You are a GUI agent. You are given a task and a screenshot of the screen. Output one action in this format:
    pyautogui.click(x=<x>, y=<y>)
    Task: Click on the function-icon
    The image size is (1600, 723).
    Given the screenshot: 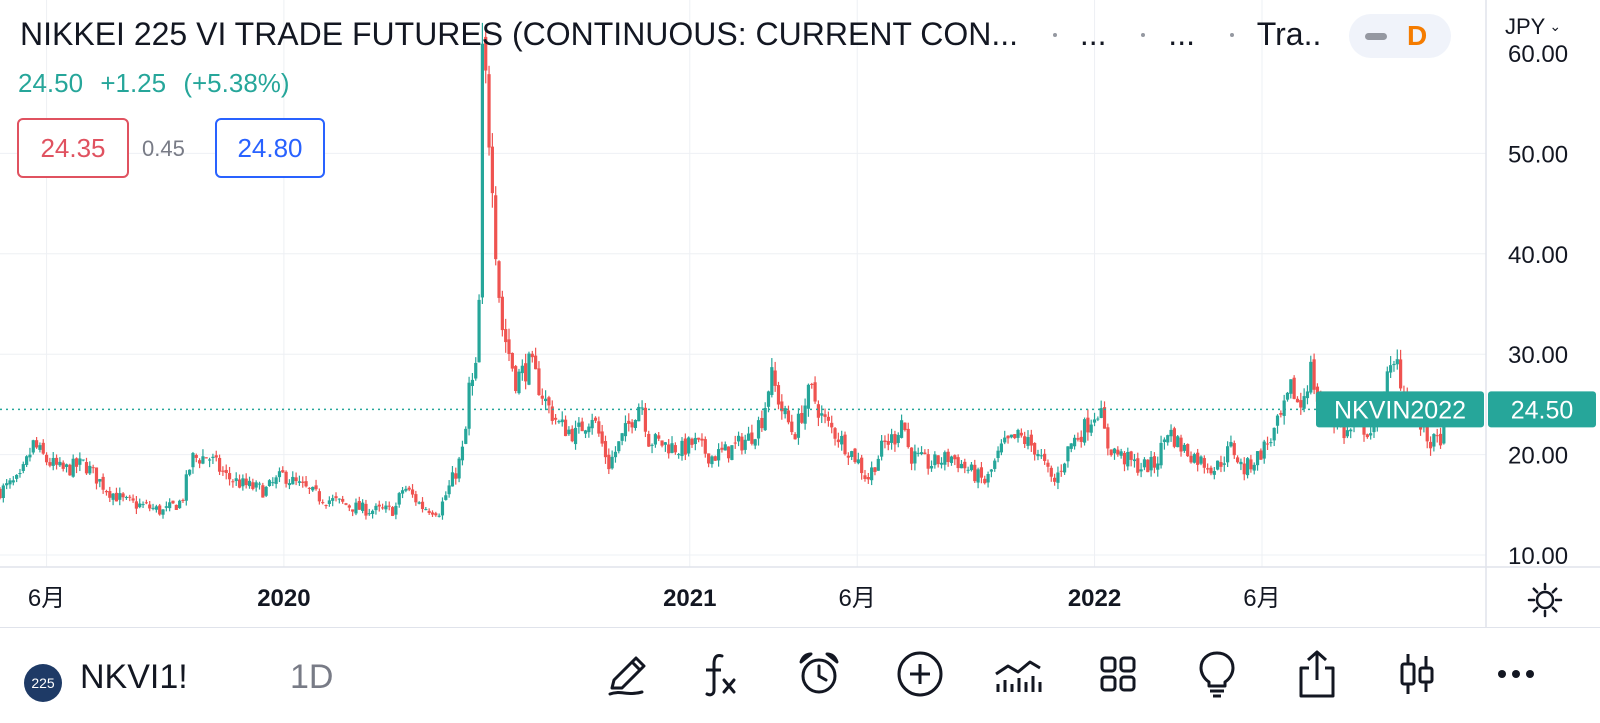 What is the action you would take?
    pyautogui.click(x=718, y=674)
    